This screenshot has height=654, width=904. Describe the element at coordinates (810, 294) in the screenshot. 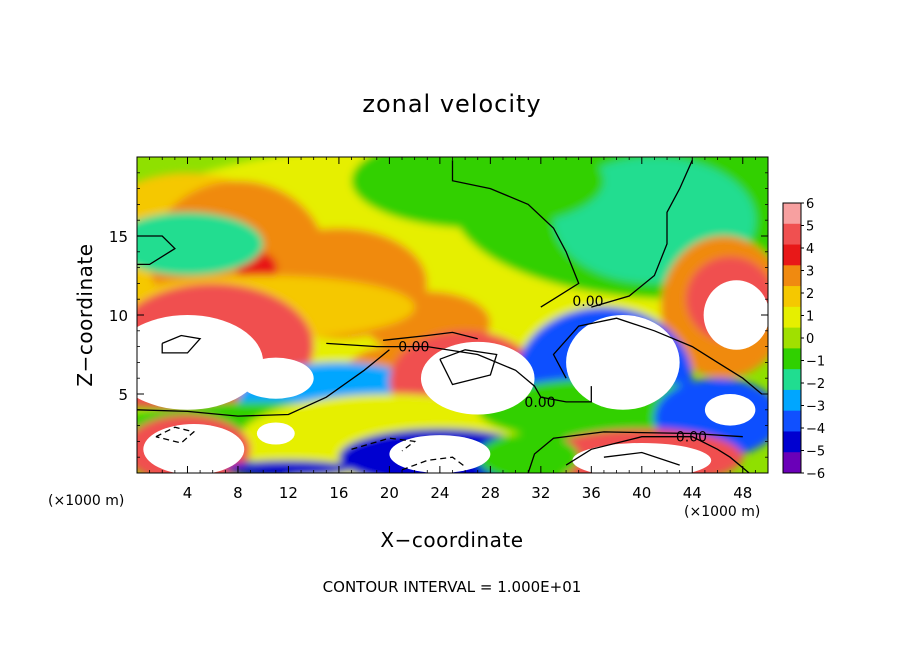

I see `colorbar-label: 2` at that location.